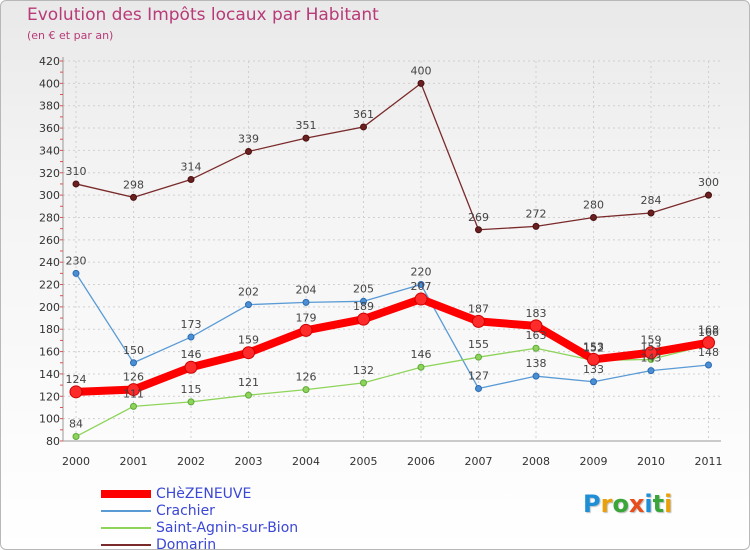 The width and height of the screenshot is (750, 550). What do you see at coordinates (306, 289) in the screenshot?
I see `data-label: 204` at bounding box center [306, 289].